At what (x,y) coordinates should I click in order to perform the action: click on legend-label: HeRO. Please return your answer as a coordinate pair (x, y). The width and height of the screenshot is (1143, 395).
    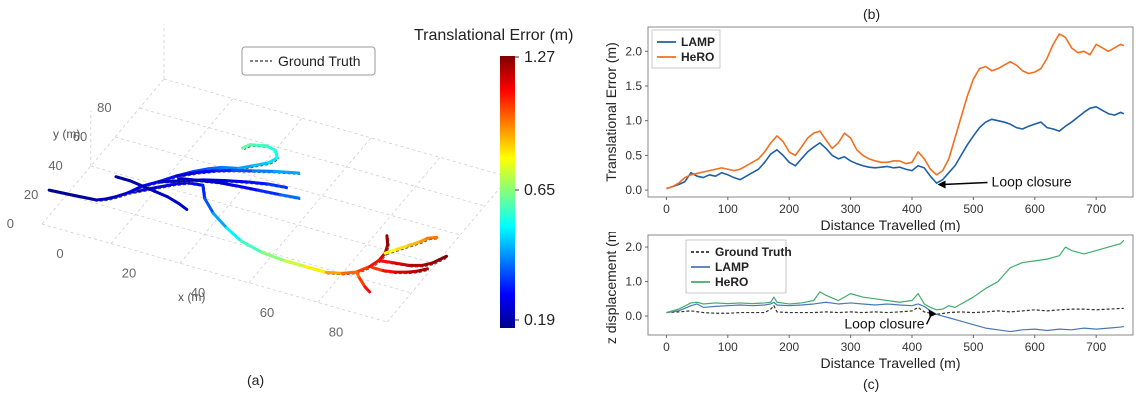
    Looking at the image, I should click on (731, 282).